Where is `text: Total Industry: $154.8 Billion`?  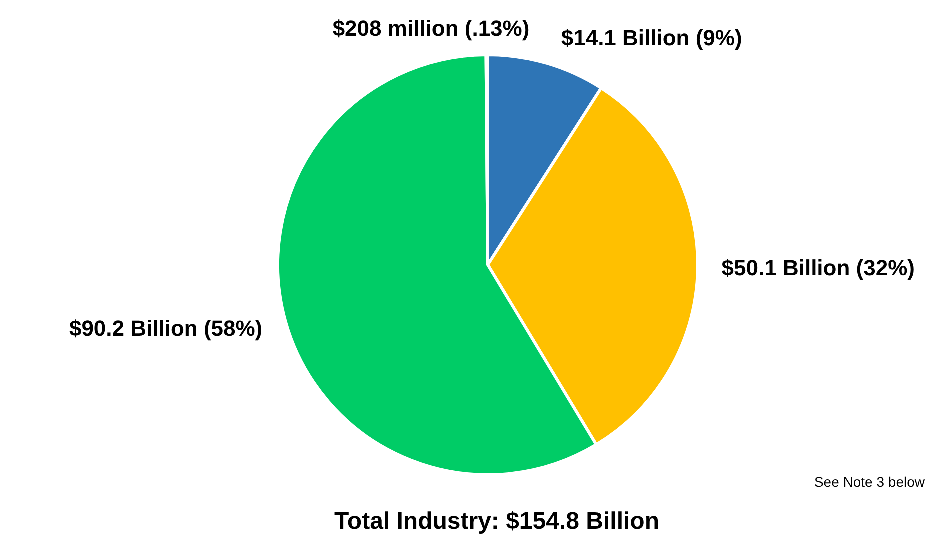
text: Total Industry: $154.8 Billion is located at coordinates (497, 521).